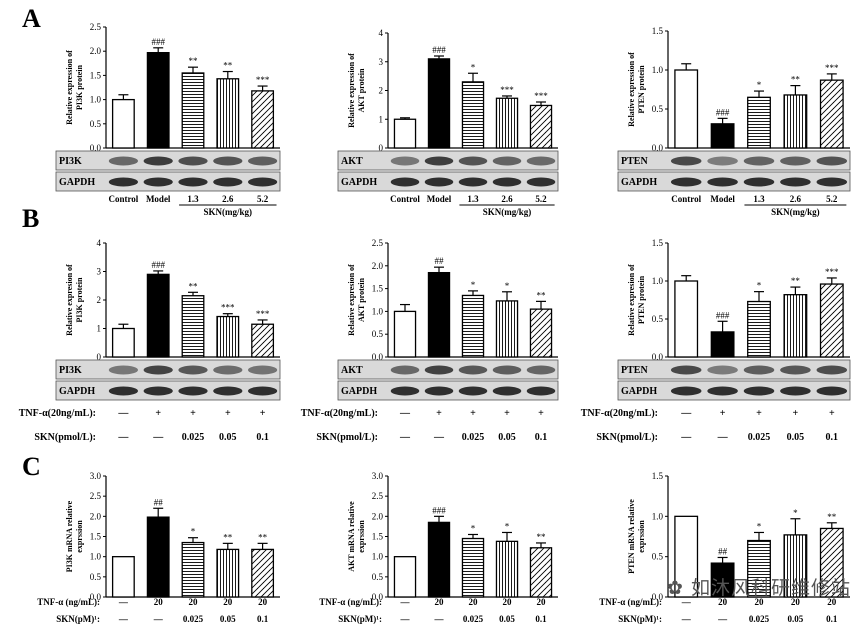 This screenshot has height=630, width=865. Describe the element at coordinates (658, 109) in the screenshot. I see `a-pten-tick-label: 0.5` at that location.